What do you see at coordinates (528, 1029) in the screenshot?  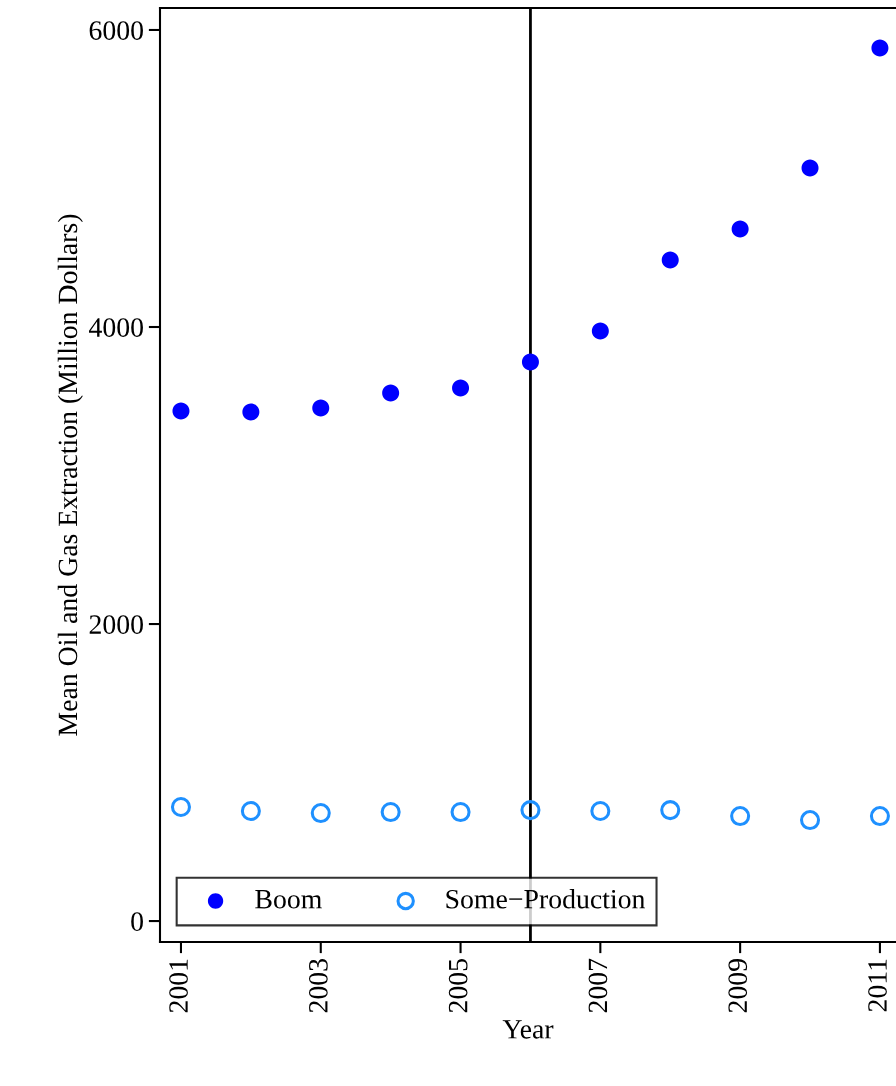 I see `x-axis-title: Year` at bounding box center [528, 1029].